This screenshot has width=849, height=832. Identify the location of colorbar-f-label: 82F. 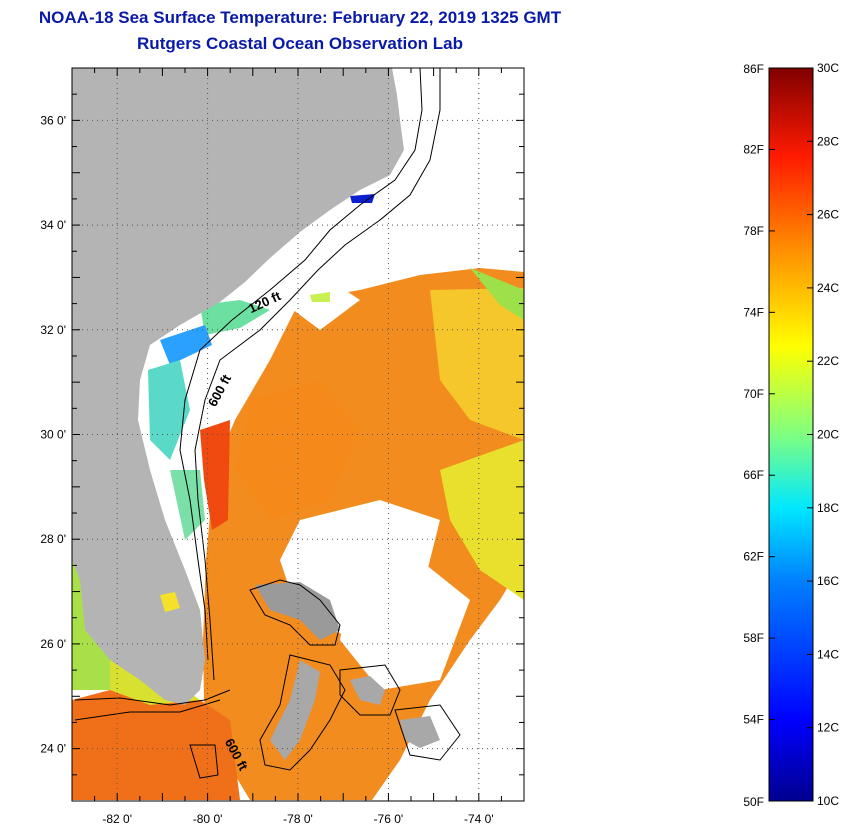
(753, 149).